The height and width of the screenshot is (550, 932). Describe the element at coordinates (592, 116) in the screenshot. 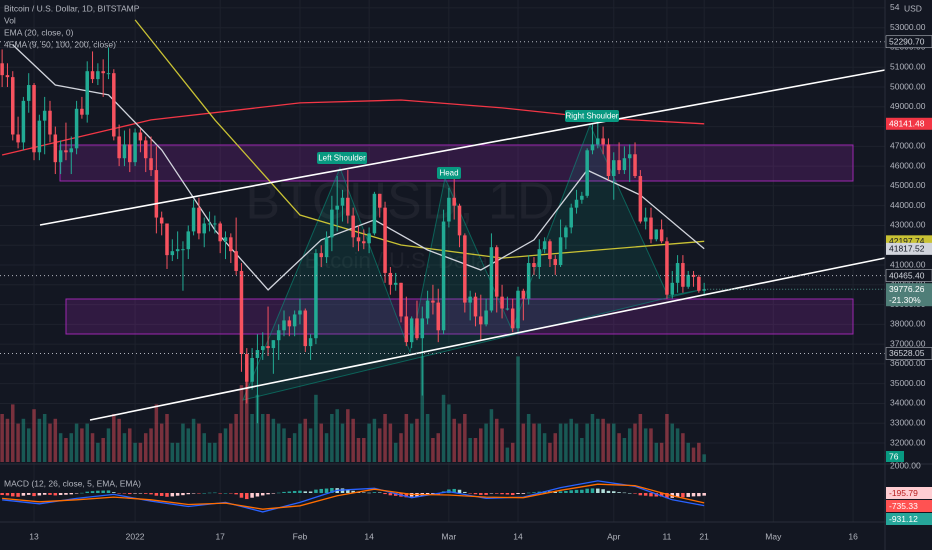

I see `annotation: Right Shoulder` at that location.